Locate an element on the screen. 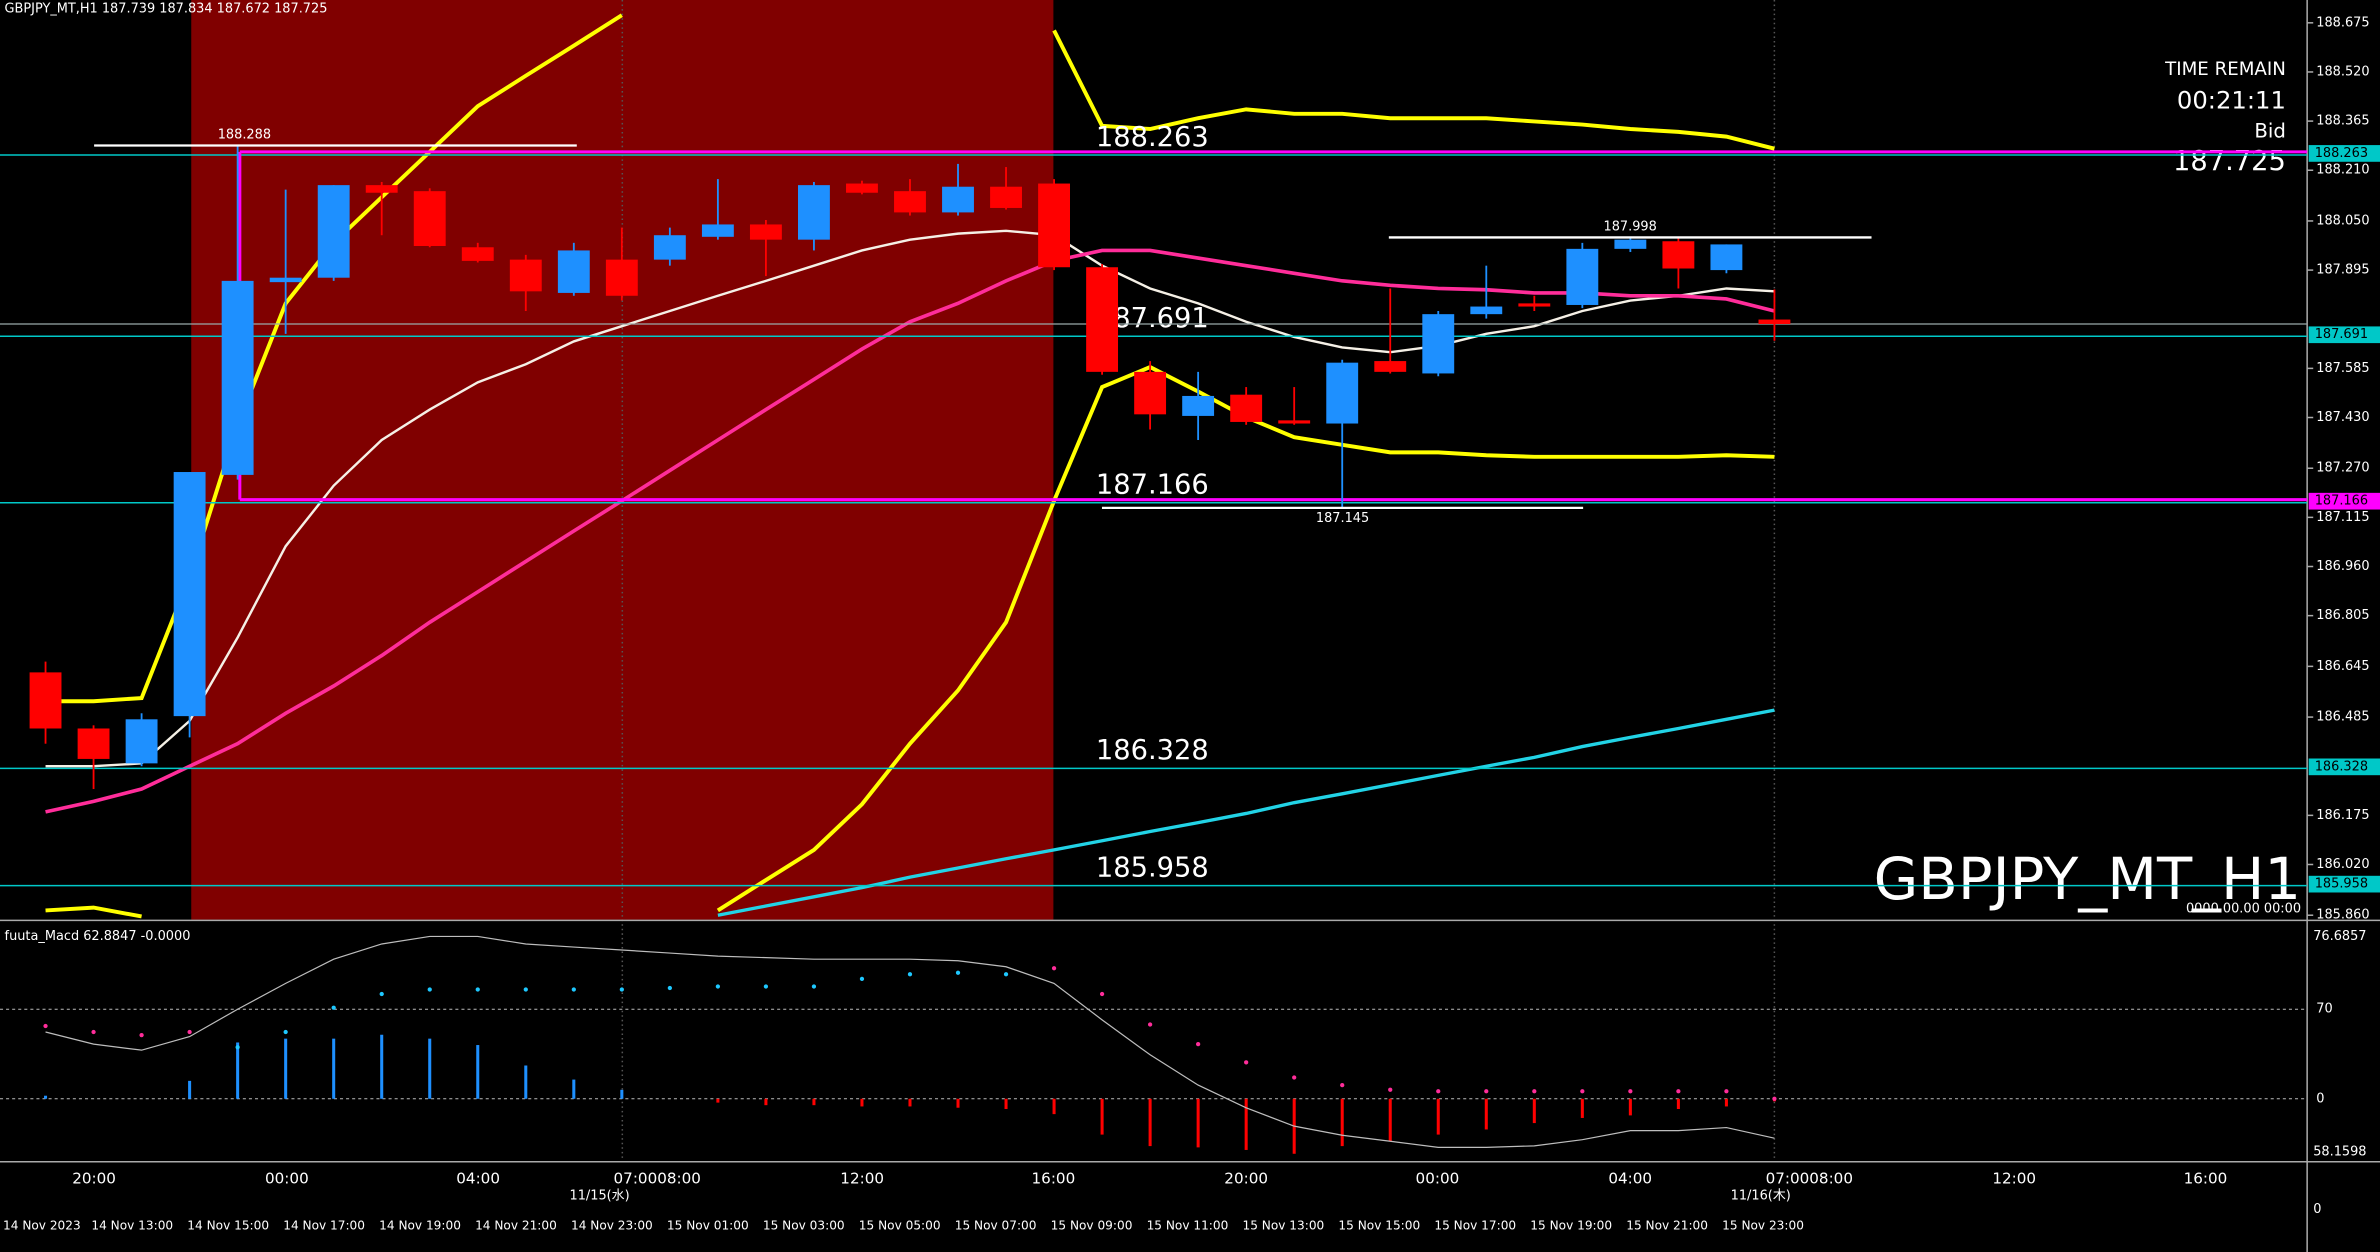 Image resolution: width=2380 pixels, height=1252 pixels. date-label: 14 Nov 2023 is located at coordinates (42, 1226).